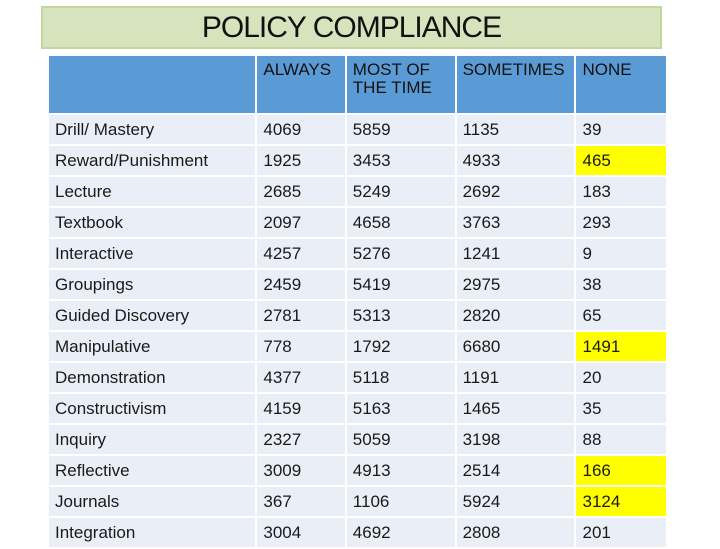  What do you see at coordinates (621, 191) in the screenshot?
I see `cell-none: 183` at bounding box center [621, 191].